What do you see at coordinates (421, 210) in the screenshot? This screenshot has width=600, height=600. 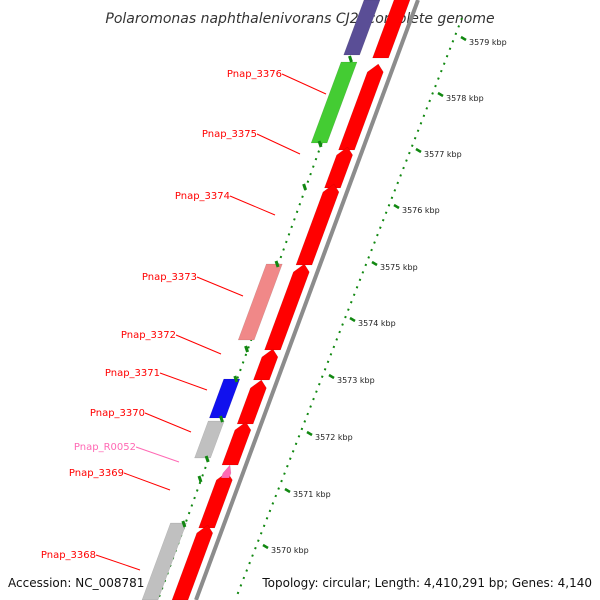 I see `kbp-label: 3576 kbp` at bounding box center [421, 210].